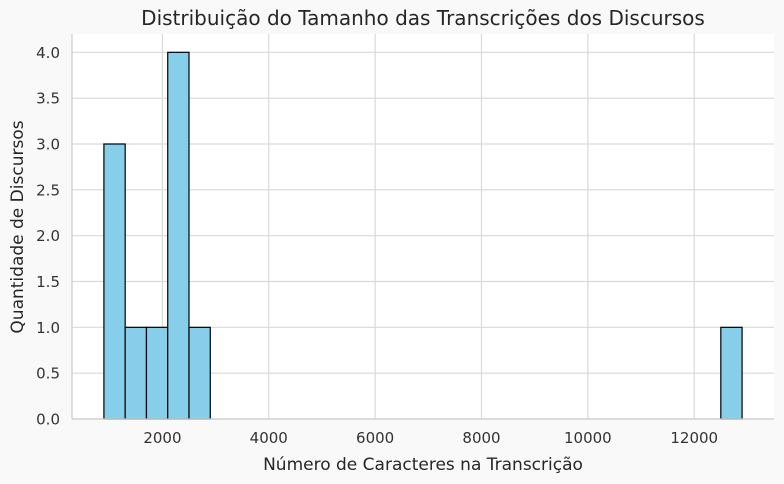 This screenshot has width=784, height=484. I want to click on x-tick-labels: 2000 4000 6000 8000 10000 12000, so click(430, 438).